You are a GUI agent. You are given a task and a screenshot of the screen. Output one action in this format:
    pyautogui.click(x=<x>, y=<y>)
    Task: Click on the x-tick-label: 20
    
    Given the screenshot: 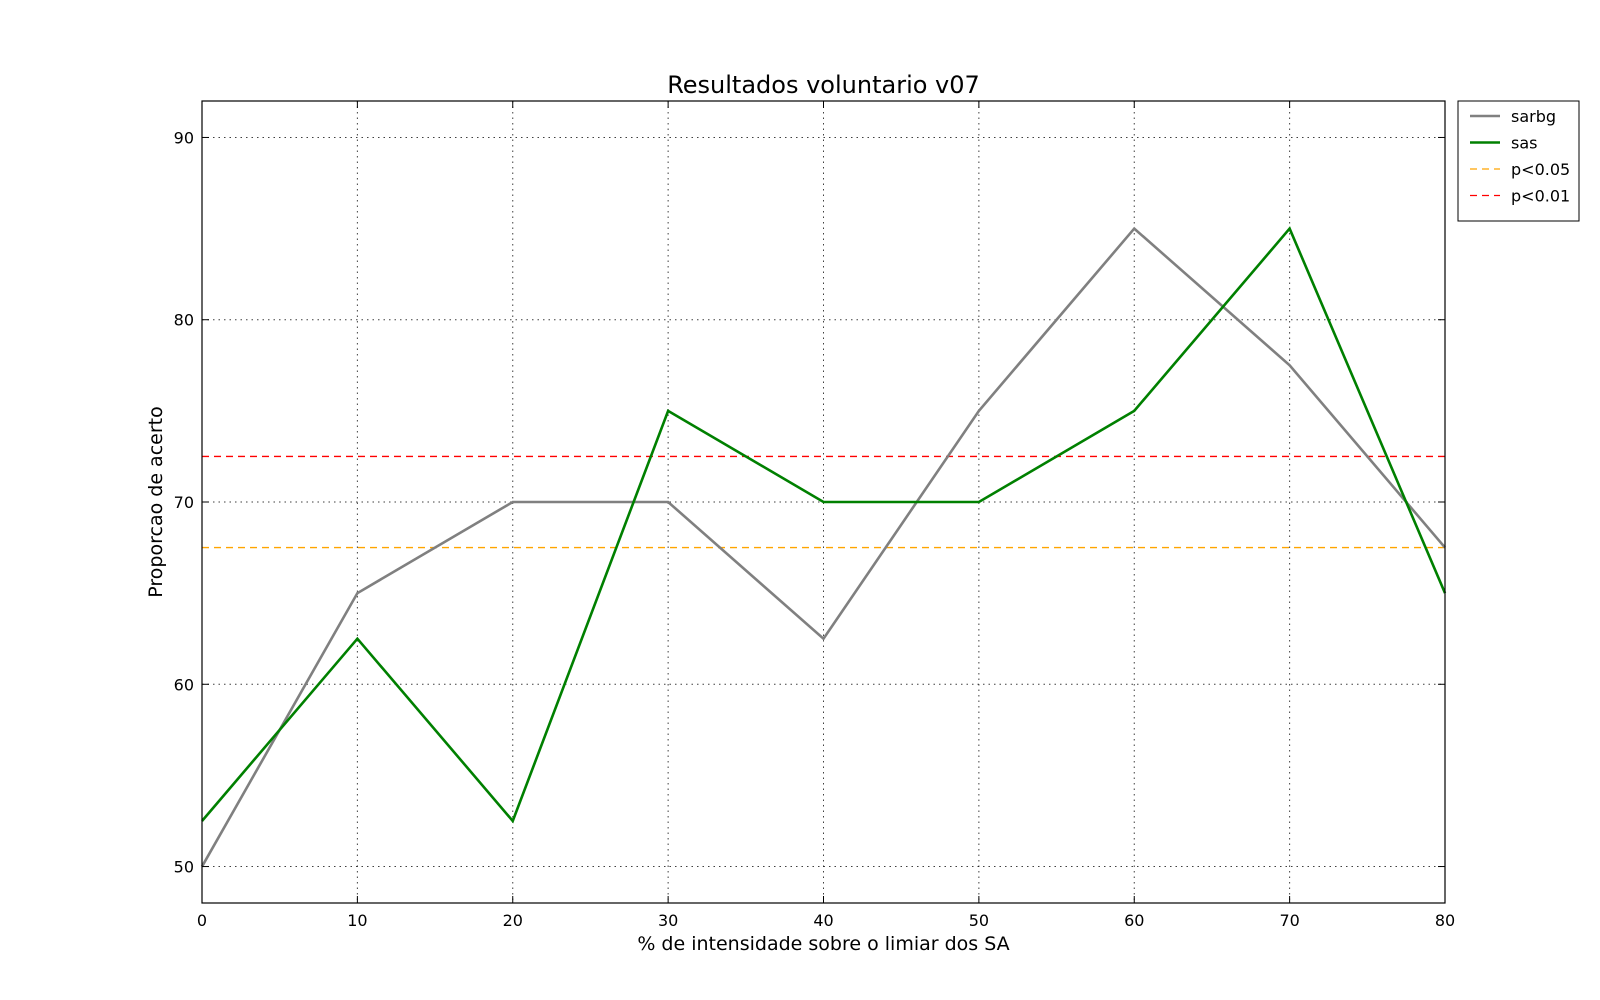 What is the action you would take?
    pyautogui.click(x=513, y=920)
    